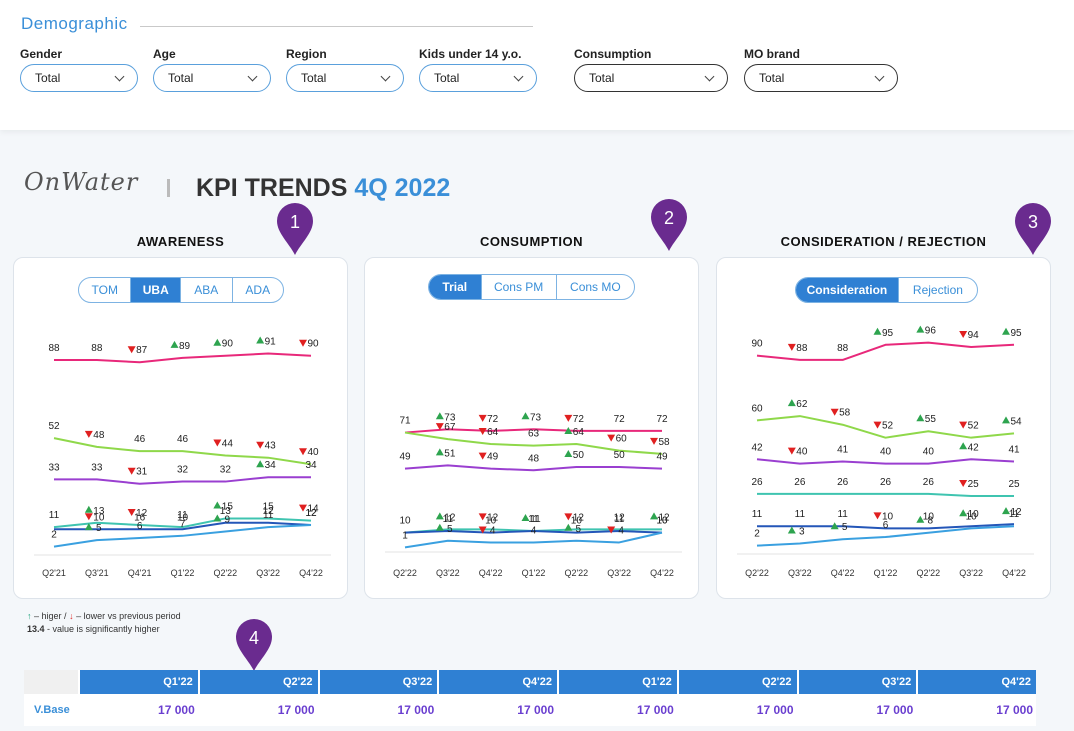  I want to click on legend-sig-value: 13.4, so click(36, 629).